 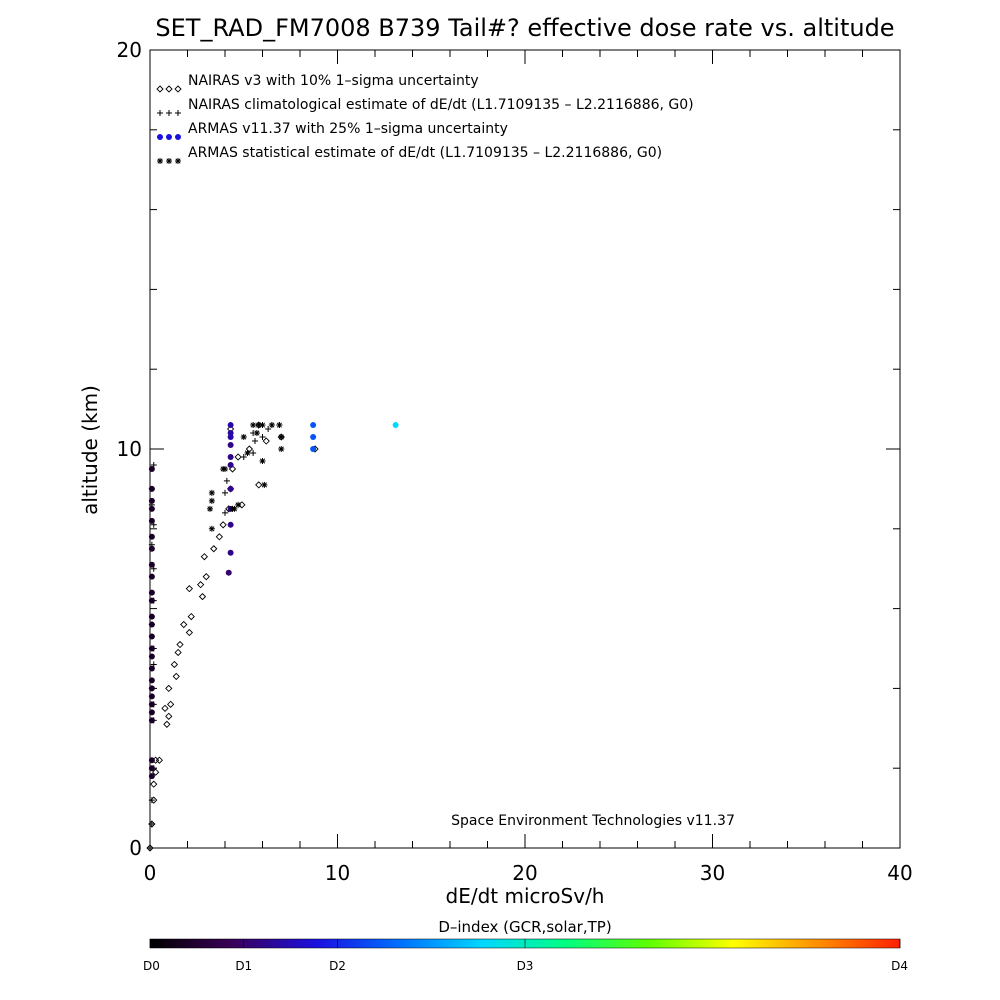 What do you see at coordinates (525, 896) in the screenshot?
I see `x-axis-title: dE/dt microSv/h` at bounding box center [525, 896].